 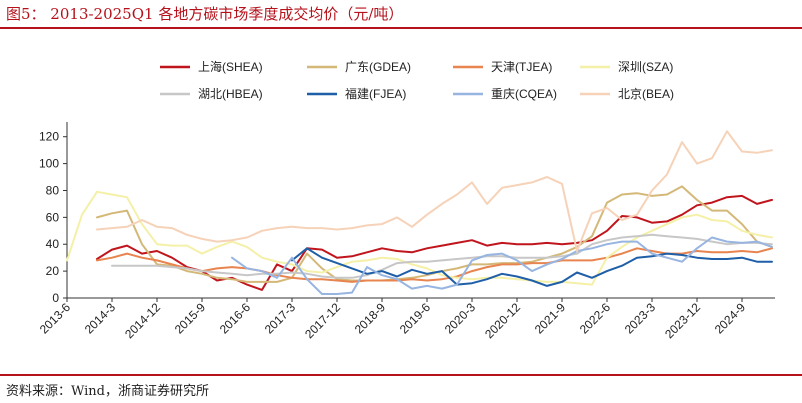 What do you see at coordinates (524, 94) in the screenshot?
I see `legend-label-6: 重庆(CQEA)` at bounding box center [524, 94].